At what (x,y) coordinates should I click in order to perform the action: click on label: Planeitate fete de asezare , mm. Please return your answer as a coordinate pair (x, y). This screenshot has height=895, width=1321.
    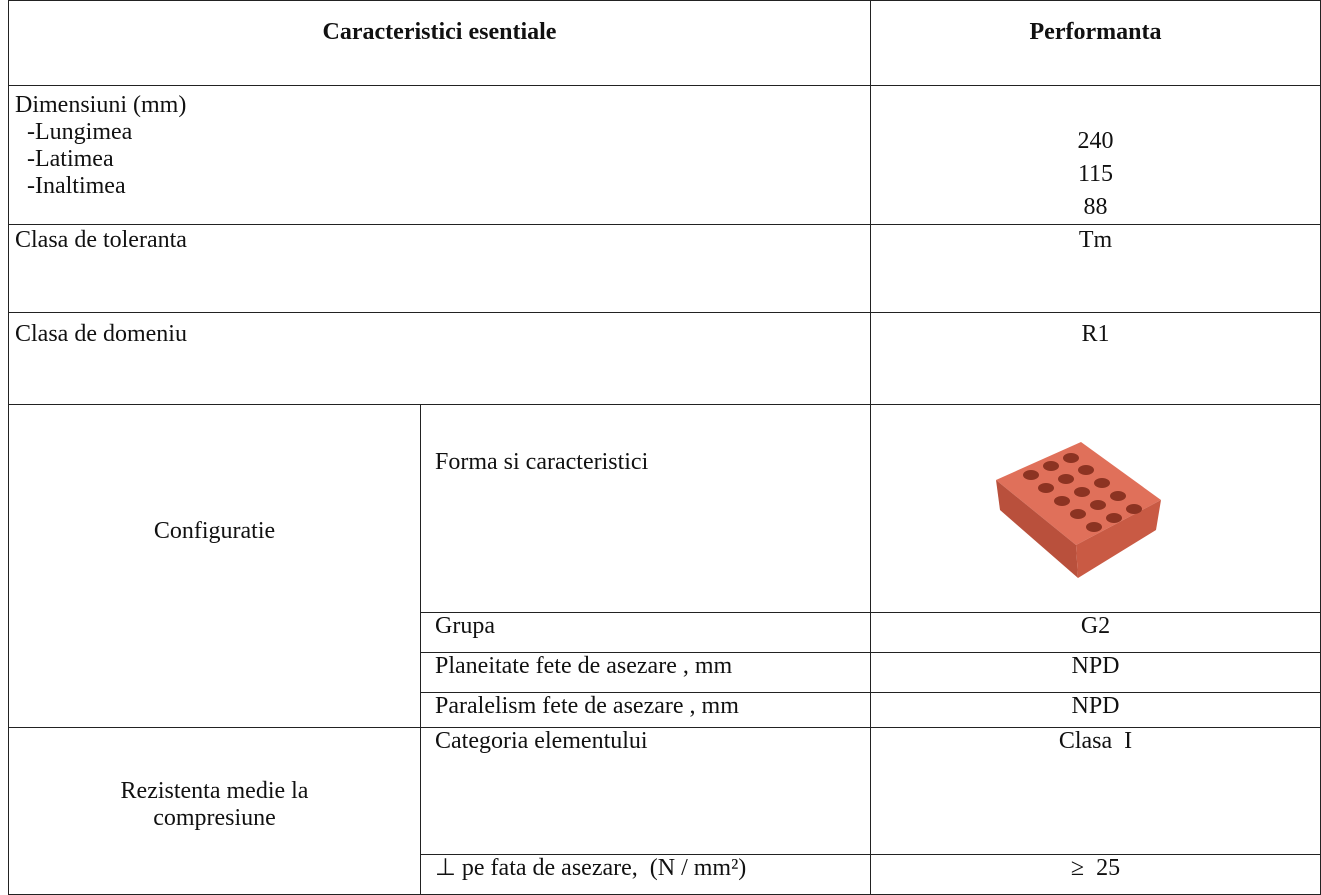
    Looking at the image, I should click on (584, 666).